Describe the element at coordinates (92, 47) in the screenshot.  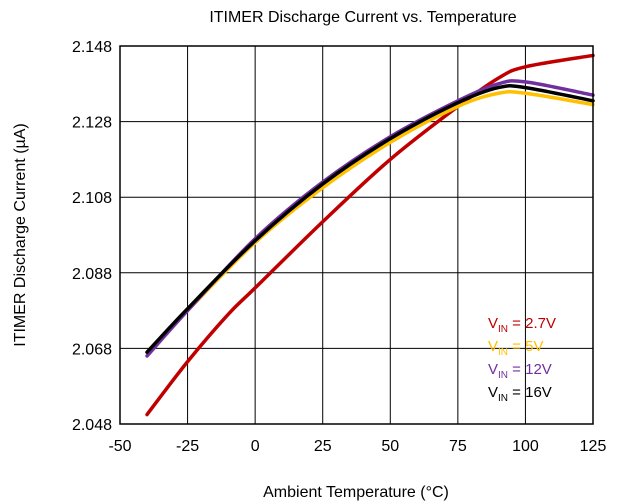
I see `y-tick-label: 2.148` at that location.